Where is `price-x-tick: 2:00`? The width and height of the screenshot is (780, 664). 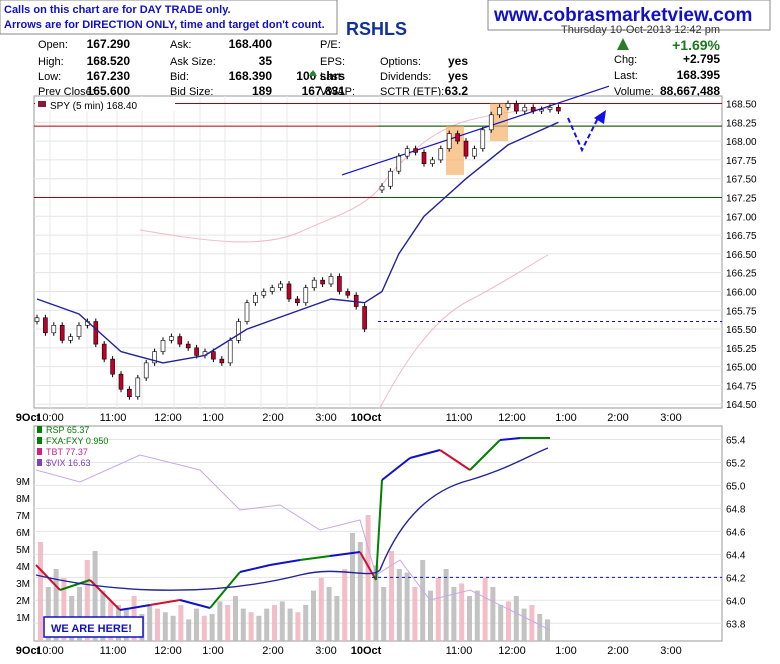
price-x-tick: 2:00 is located at coordinates (617, 418).